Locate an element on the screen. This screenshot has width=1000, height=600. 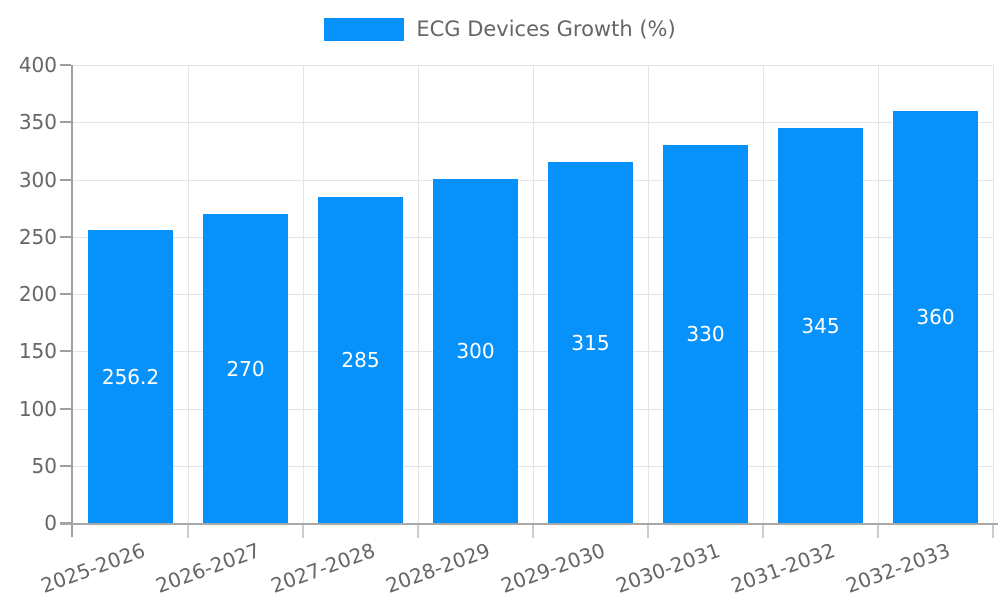
bar: 285 is located at coordinates (360, 360).